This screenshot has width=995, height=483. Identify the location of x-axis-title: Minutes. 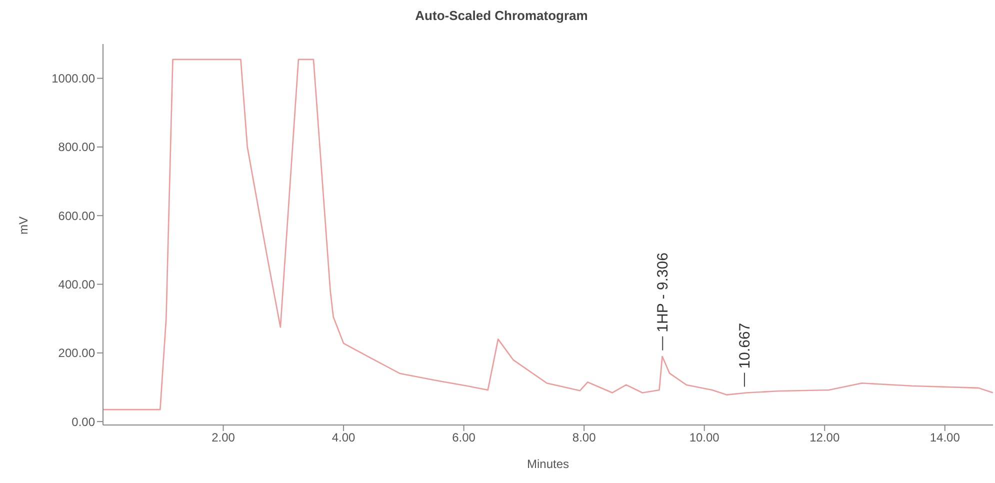
(548, 464).